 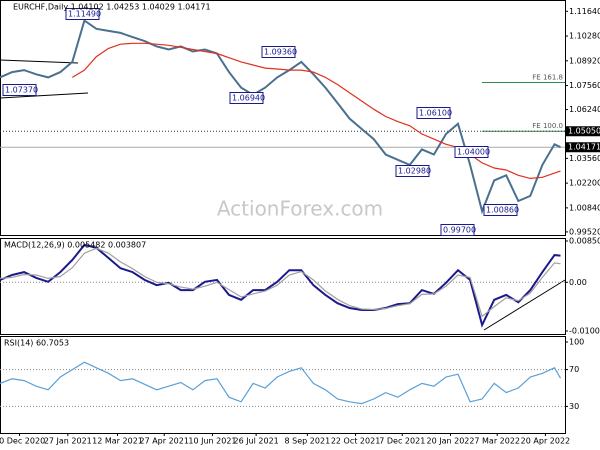 I want to click on annotation: 0.99700, so click(x=459, y=230).